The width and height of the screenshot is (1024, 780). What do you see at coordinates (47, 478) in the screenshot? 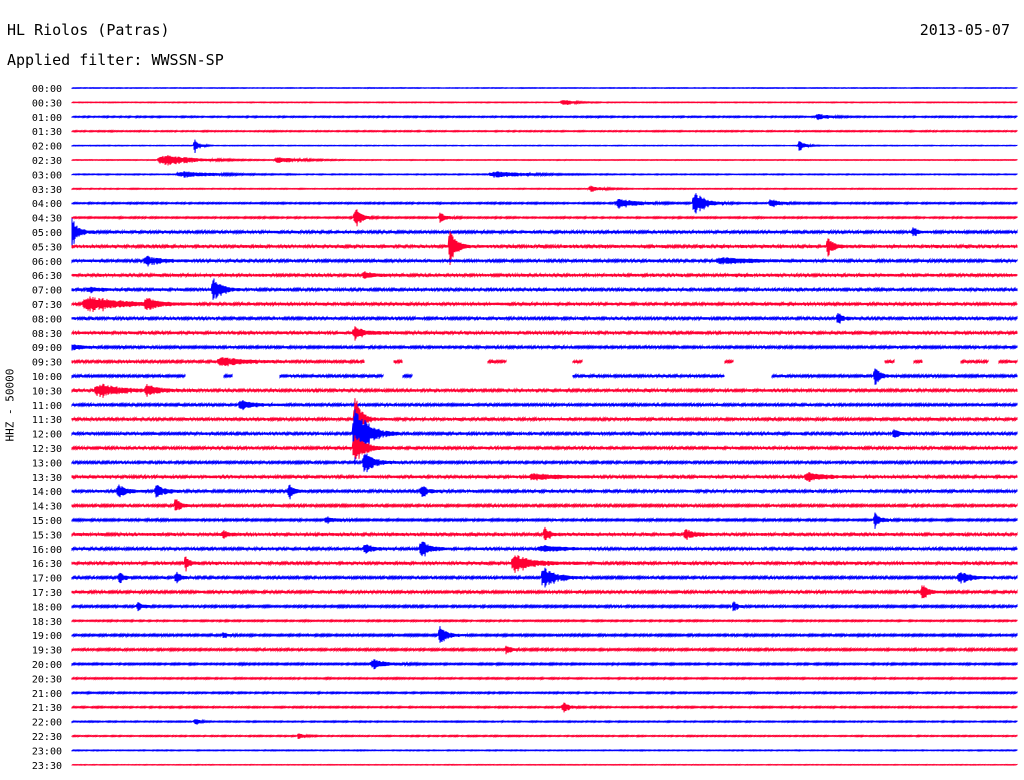
I see `row-label-1330: 13:30` at bounding box center [47, 478].